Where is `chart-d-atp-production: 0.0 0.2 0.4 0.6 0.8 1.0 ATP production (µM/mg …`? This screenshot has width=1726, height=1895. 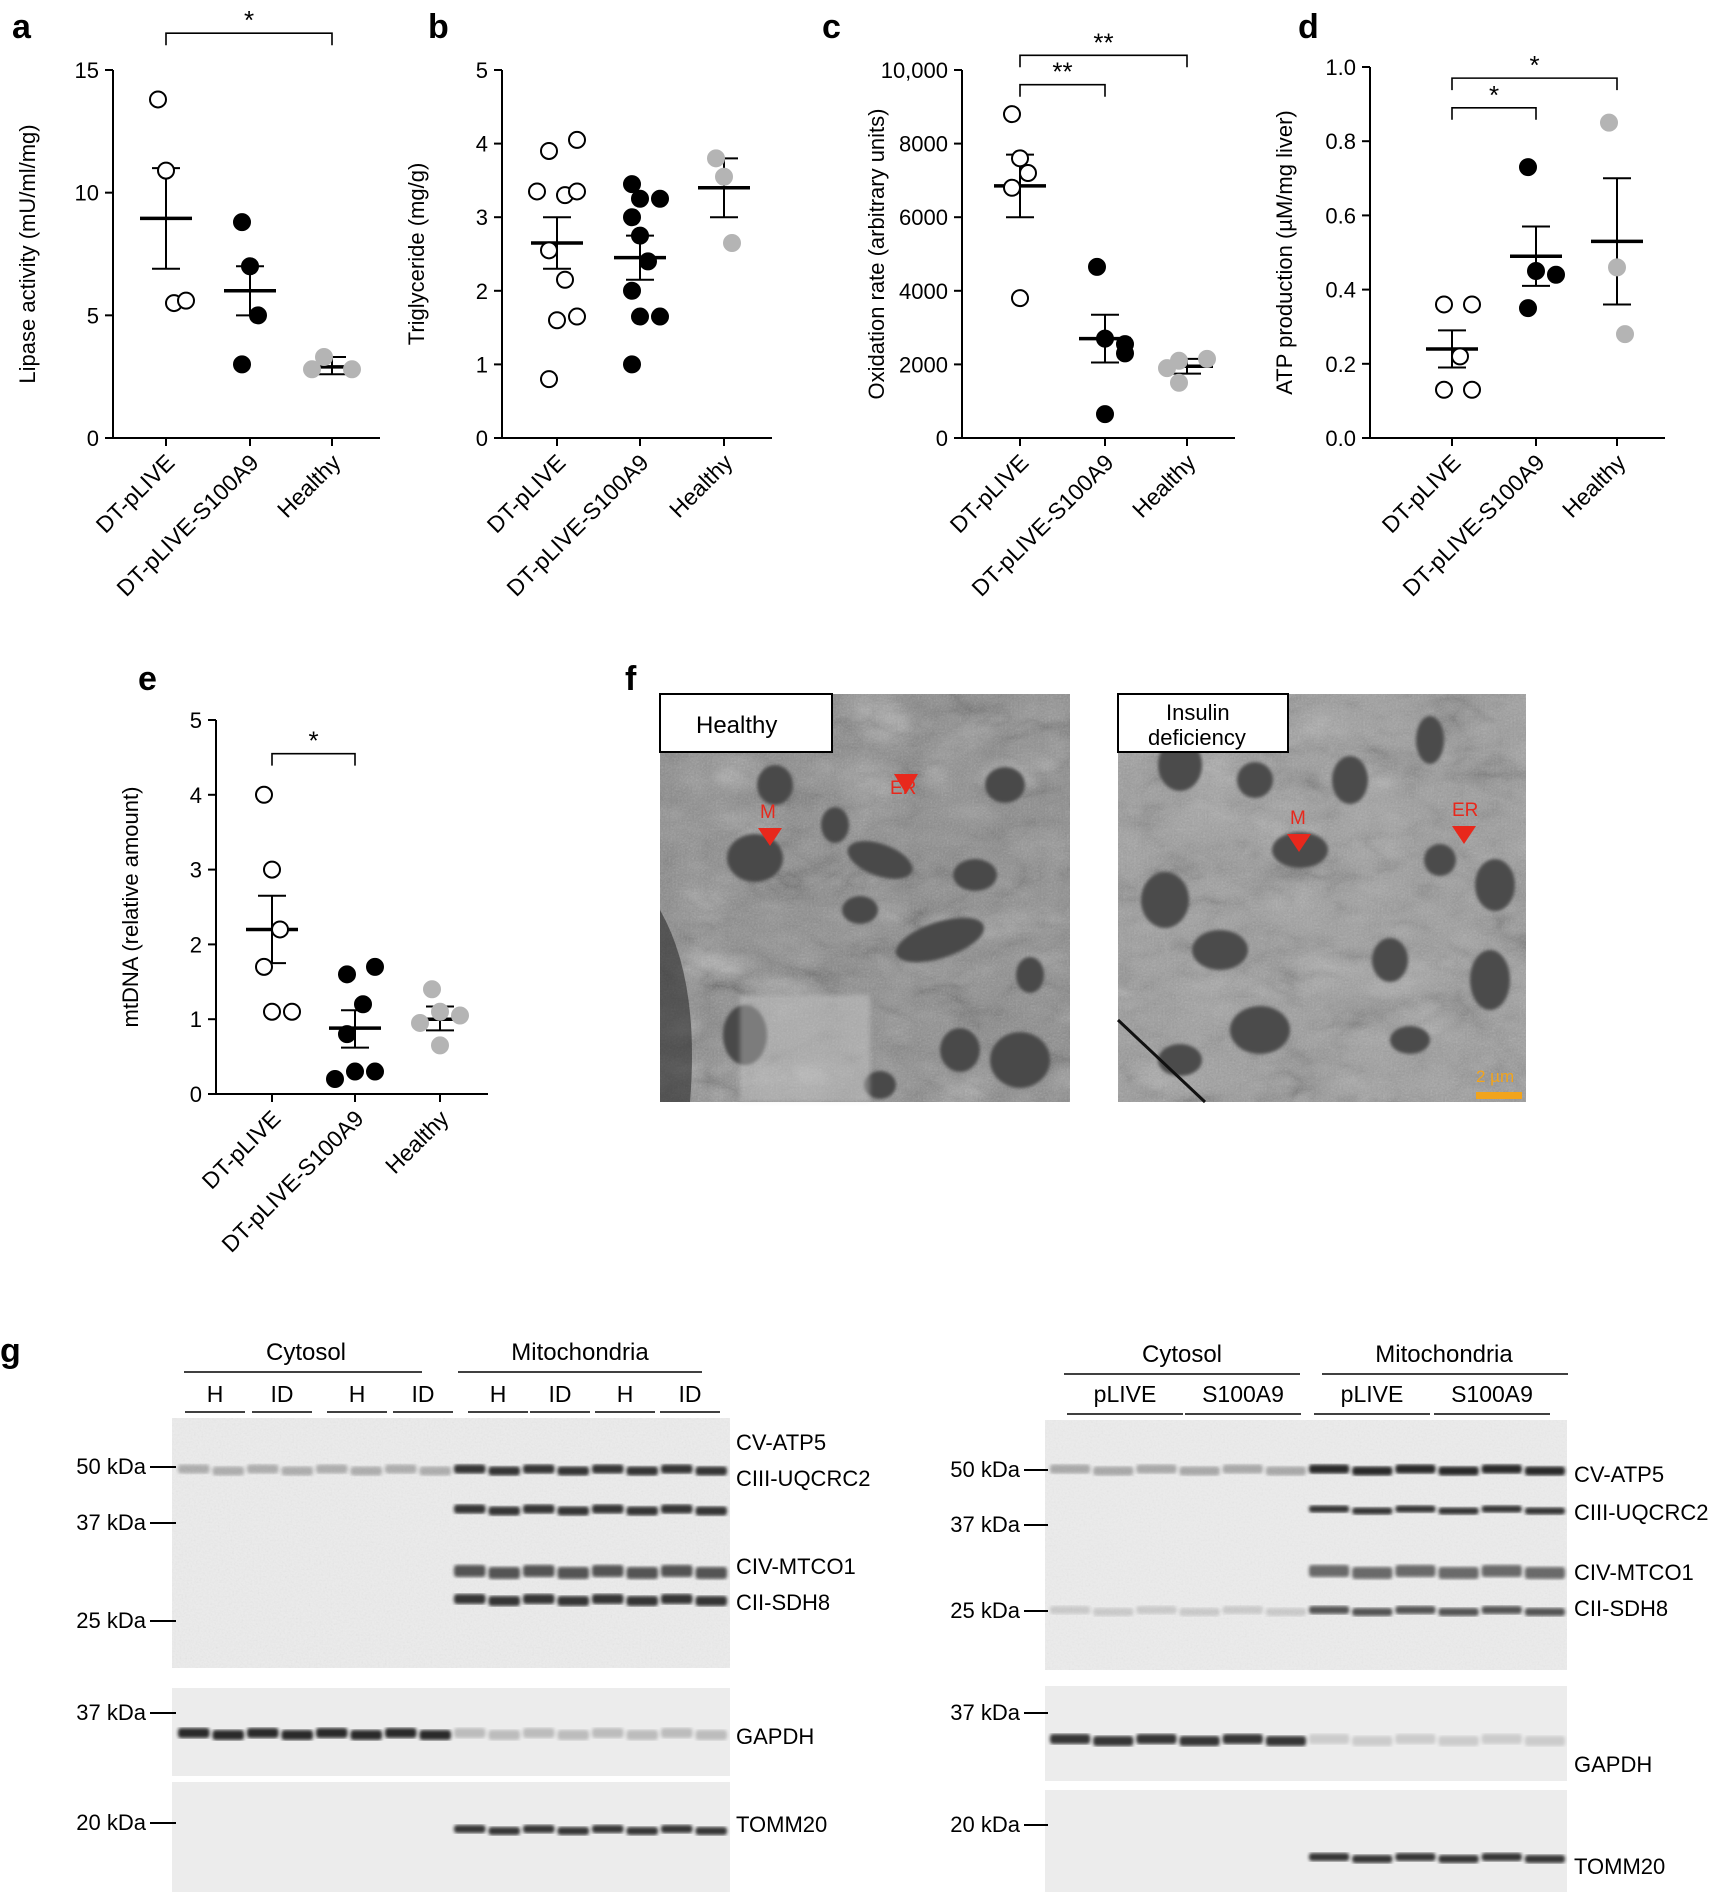 chart-d-atp-production: 0.0 0.2 0.4 0.6 0.8 1.0 ATP production (µM/mg … is located at coordinates (1468, 325).